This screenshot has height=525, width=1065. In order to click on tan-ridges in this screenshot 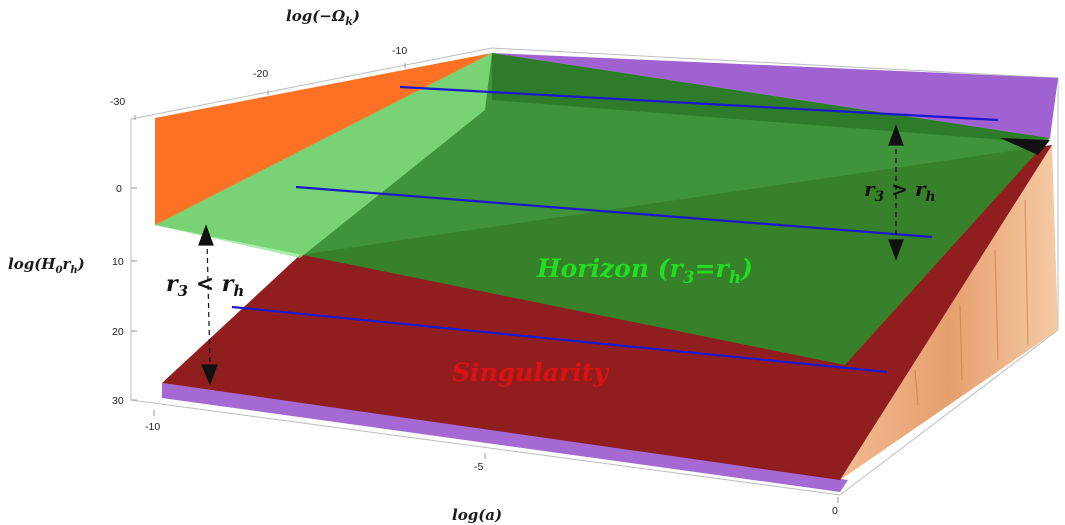, I will do `click(971, 302)`.